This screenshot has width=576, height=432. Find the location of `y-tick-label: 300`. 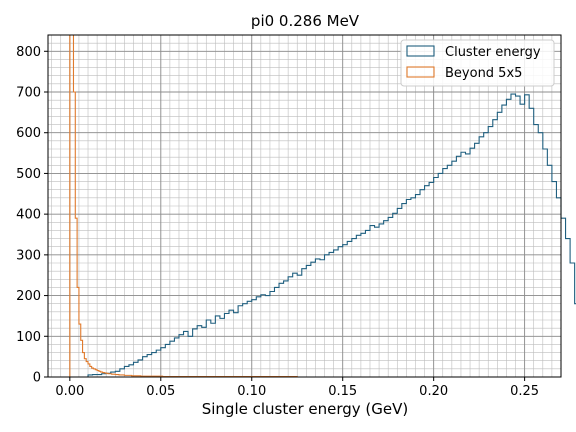

y-tick-label: 300 is located at coordinates (28, 255).